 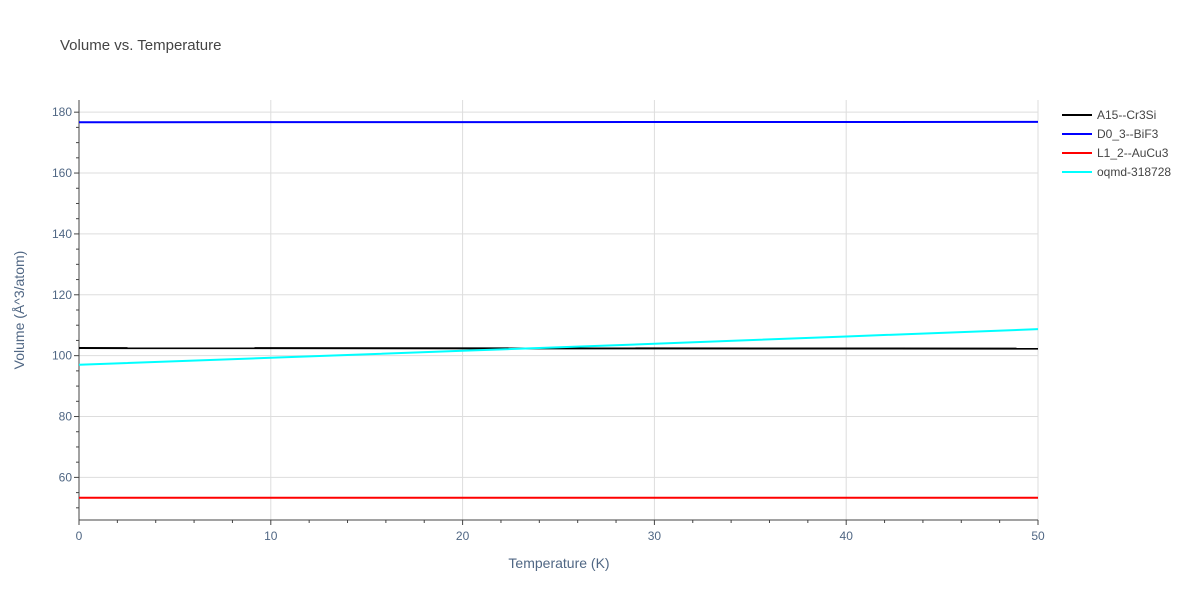 I want to click on legend-label: L1_2--AuCu3, so click(x=1133, y=153).